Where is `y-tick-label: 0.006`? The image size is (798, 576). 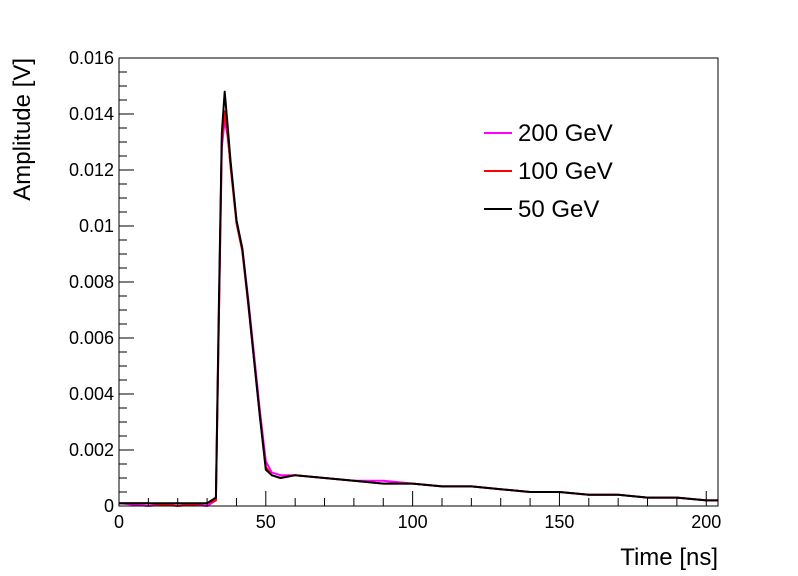 y-tick-label: 0.006 is located at coordinates (91, 338).